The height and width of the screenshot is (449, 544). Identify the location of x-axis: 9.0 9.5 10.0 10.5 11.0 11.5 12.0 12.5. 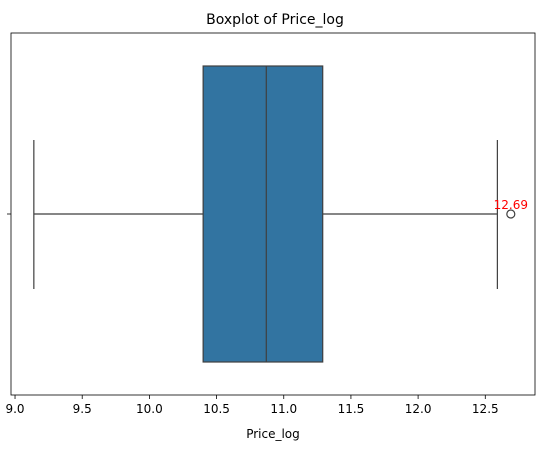
(252, 405).